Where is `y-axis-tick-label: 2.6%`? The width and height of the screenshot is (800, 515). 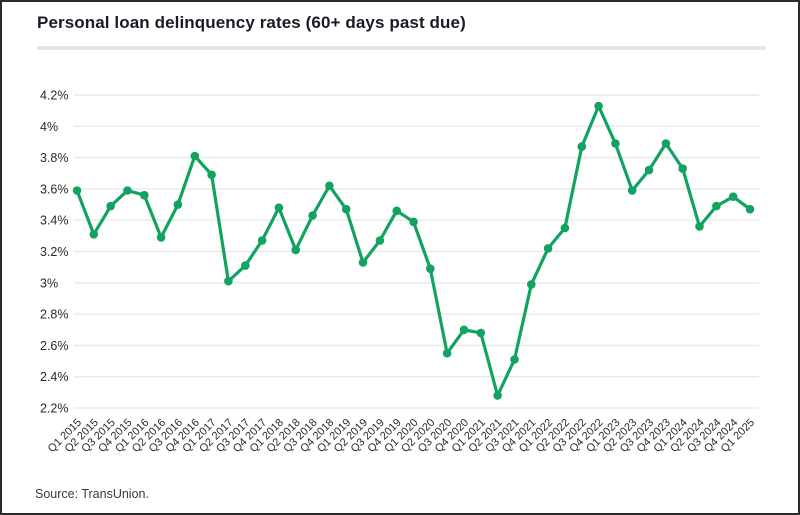 y-axis-tick-label: 2.6% is located at coordinates (54, 346).